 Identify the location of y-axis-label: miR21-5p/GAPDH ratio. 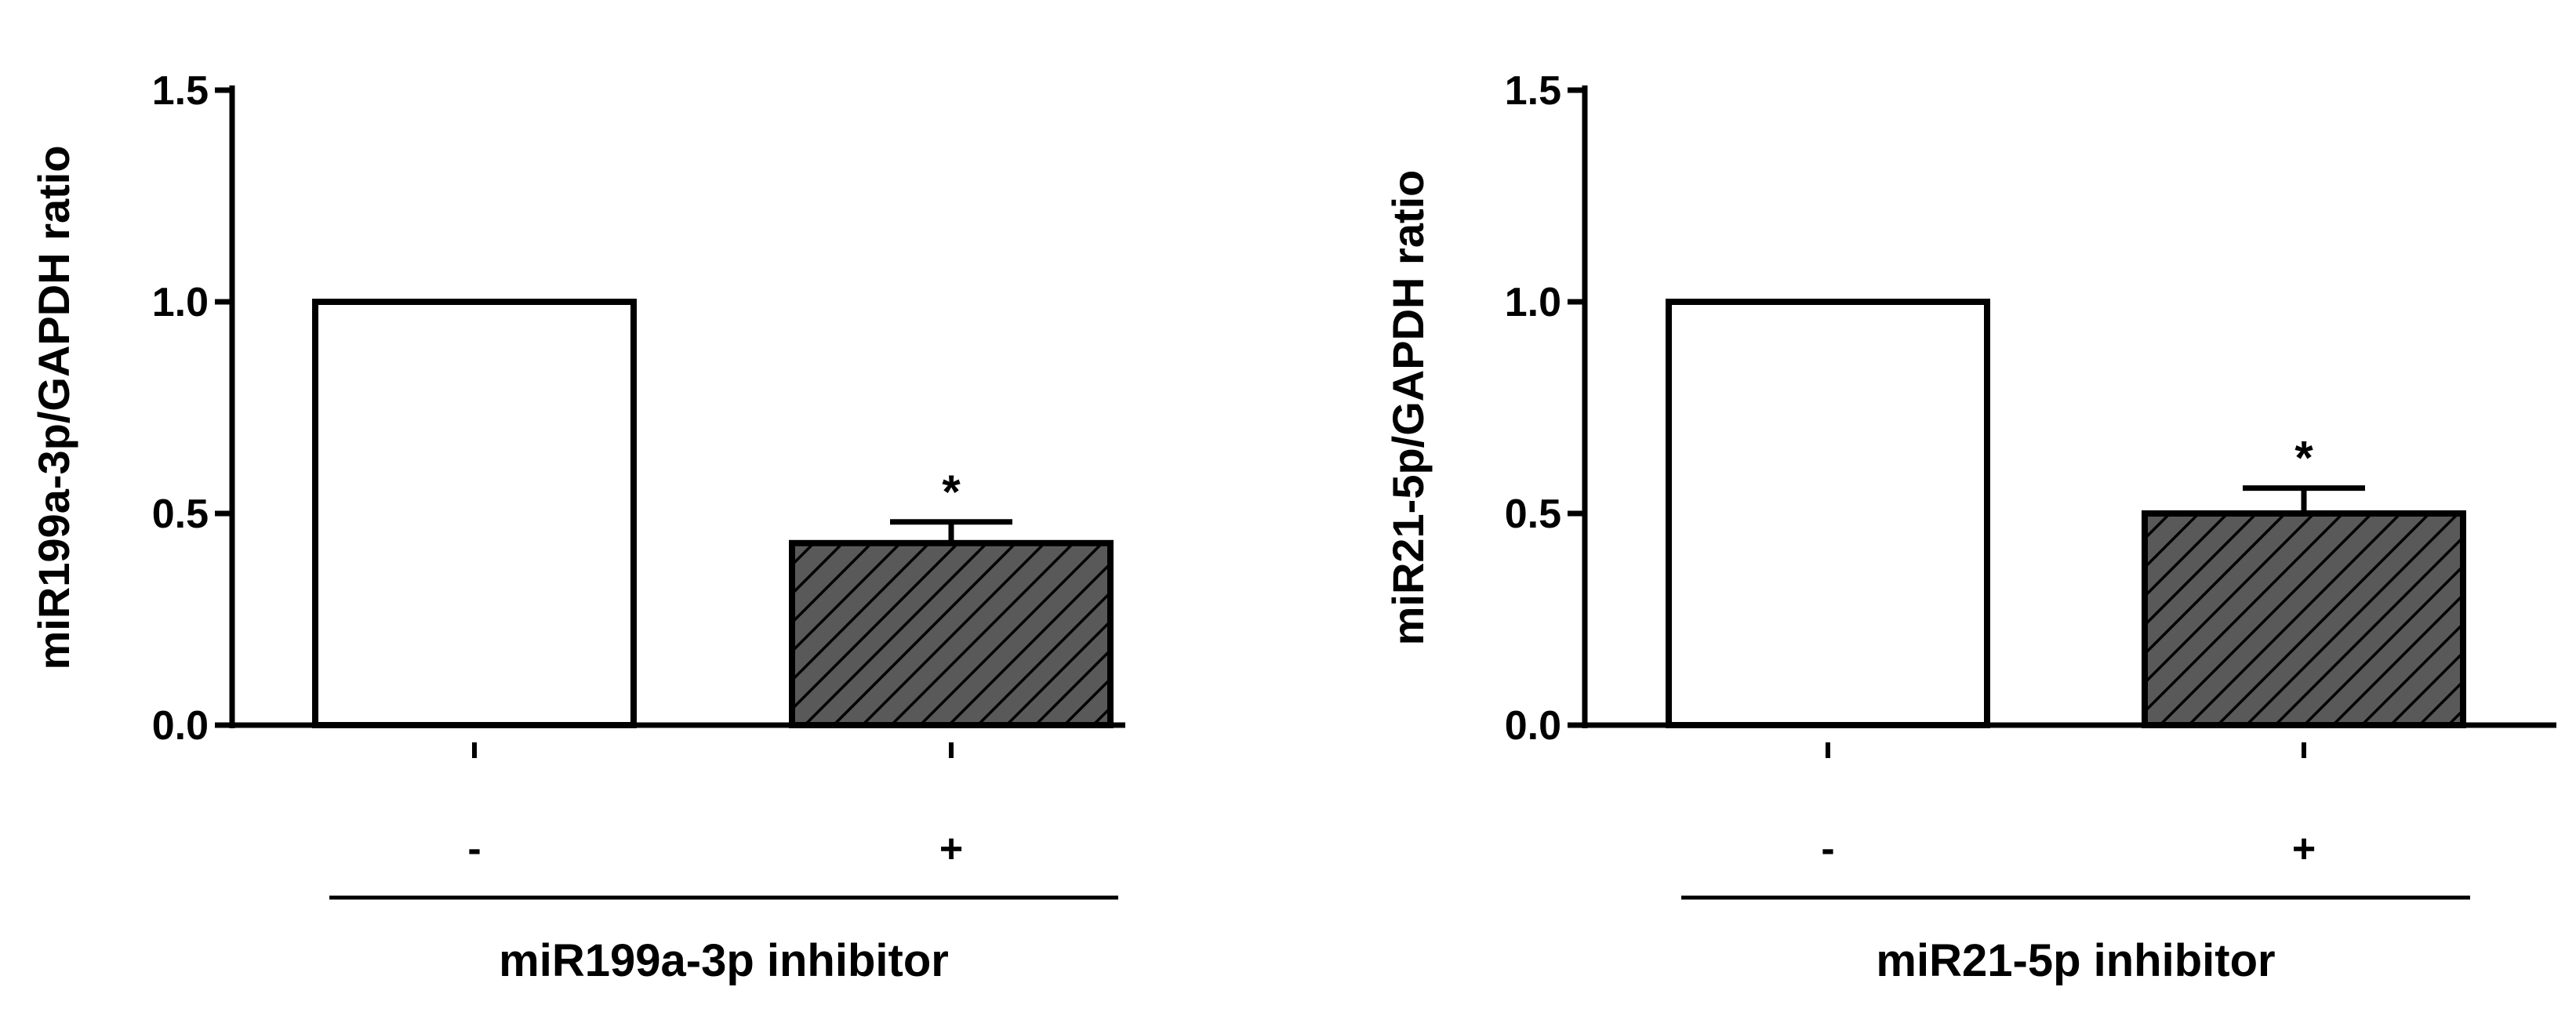
(1408, 408).